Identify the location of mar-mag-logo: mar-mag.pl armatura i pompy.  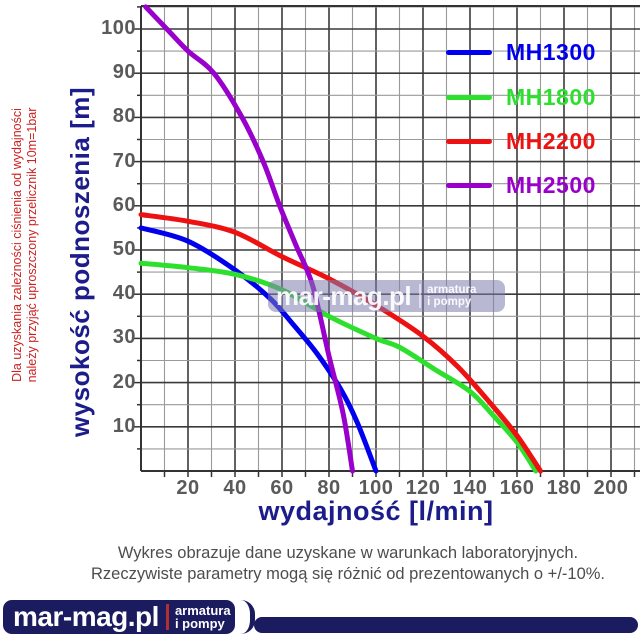
(119, 617).